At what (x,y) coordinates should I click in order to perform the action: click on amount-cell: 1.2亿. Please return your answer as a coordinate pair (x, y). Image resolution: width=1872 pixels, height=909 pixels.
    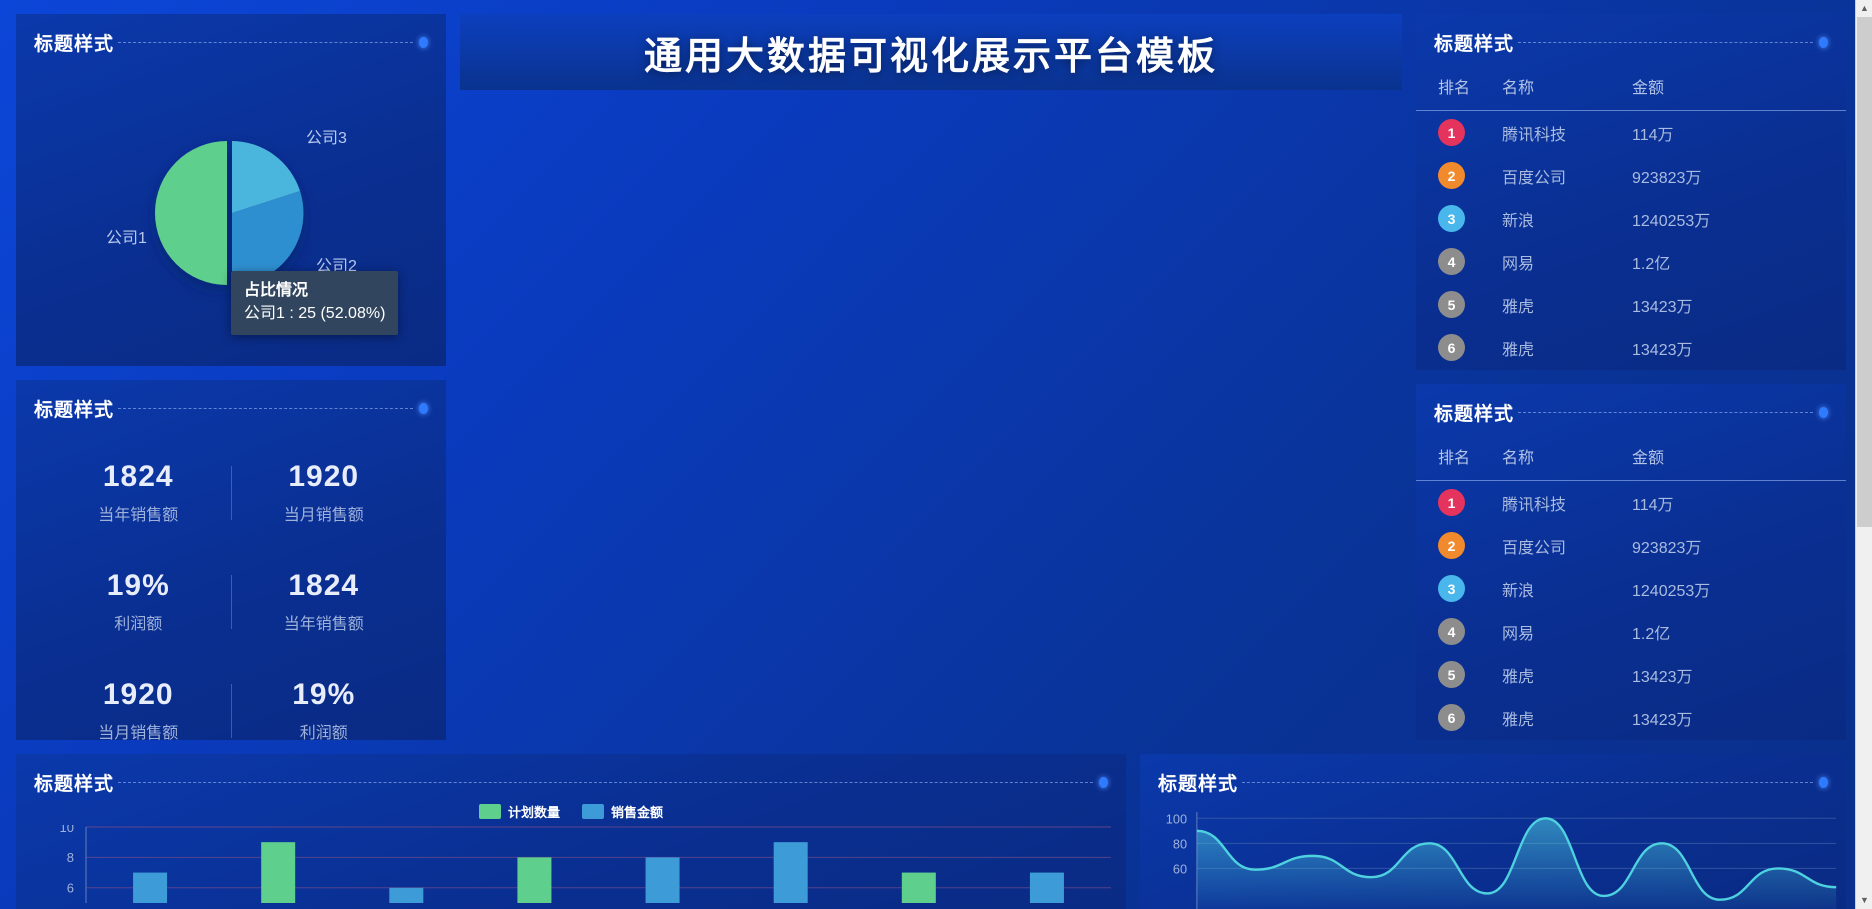
    Looking at the image, I should click on (1651, 264).